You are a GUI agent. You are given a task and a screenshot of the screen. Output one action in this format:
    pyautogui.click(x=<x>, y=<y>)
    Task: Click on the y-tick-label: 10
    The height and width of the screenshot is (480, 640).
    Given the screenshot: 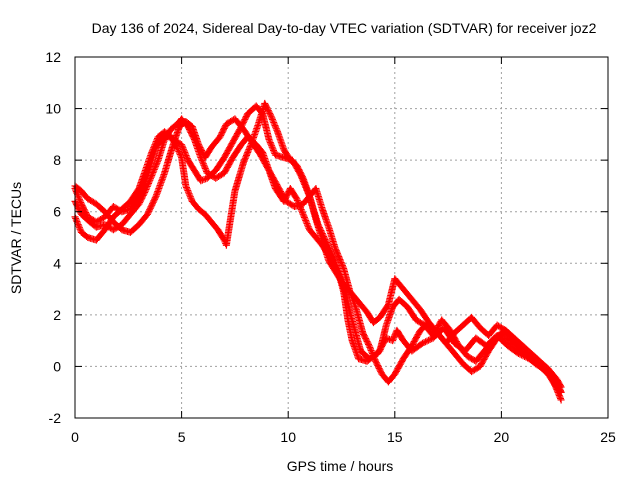 What is the action you would take?
    pyautogui.click(x=53, y=109)
    